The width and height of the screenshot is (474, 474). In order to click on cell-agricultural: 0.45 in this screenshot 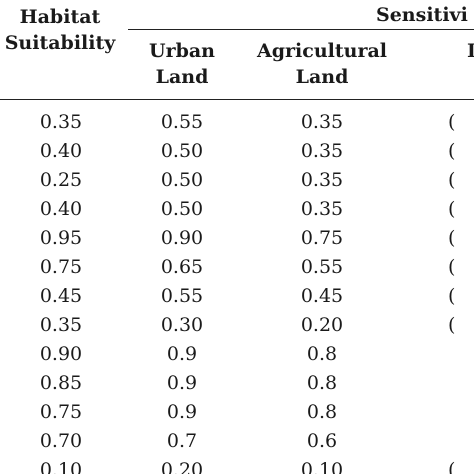, I will do `click(322, 296)`.